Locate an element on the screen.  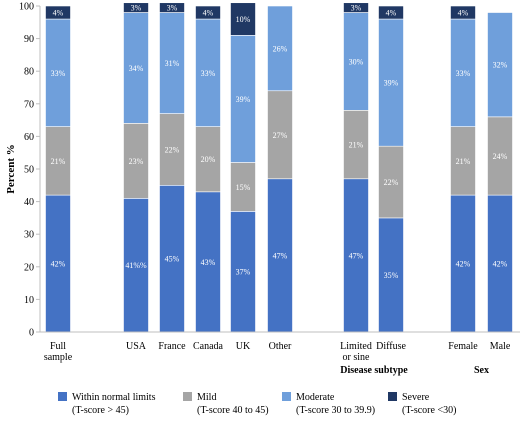
x-tick-label: USA is located at coordinates (136, 346).